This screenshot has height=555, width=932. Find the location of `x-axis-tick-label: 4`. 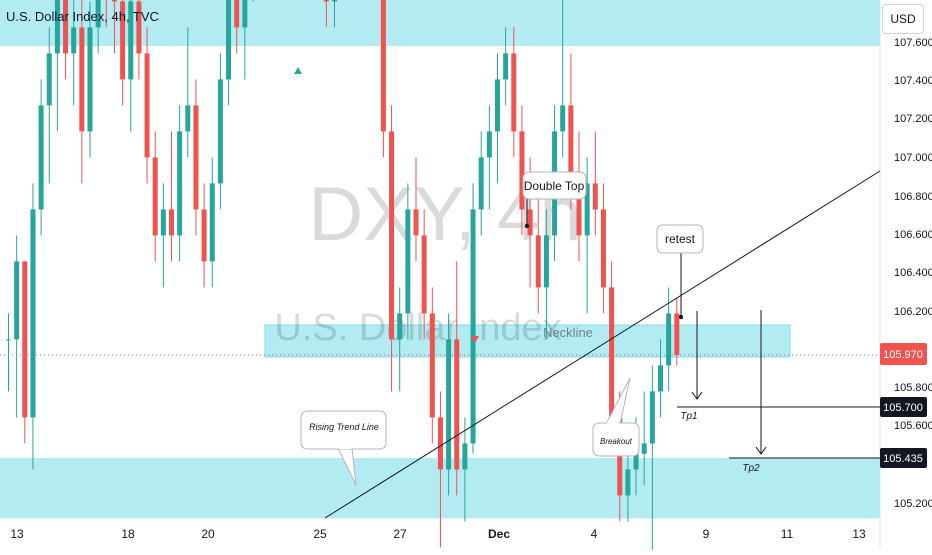

x-axis-tick-label: 4 is located at coordinates (594, 534).